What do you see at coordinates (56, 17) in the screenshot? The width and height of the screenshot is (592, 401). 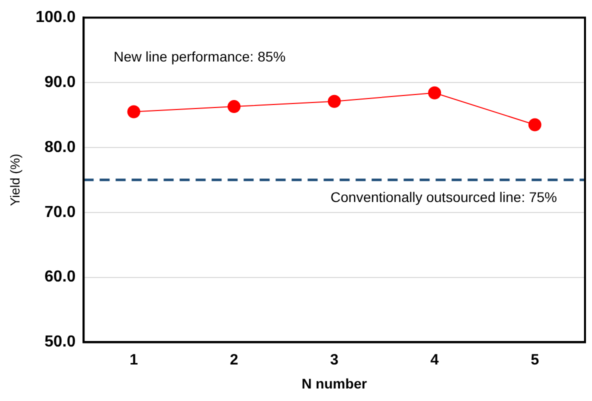 I see `y-tick-label: 100.0` at bounding box center [56, 17].